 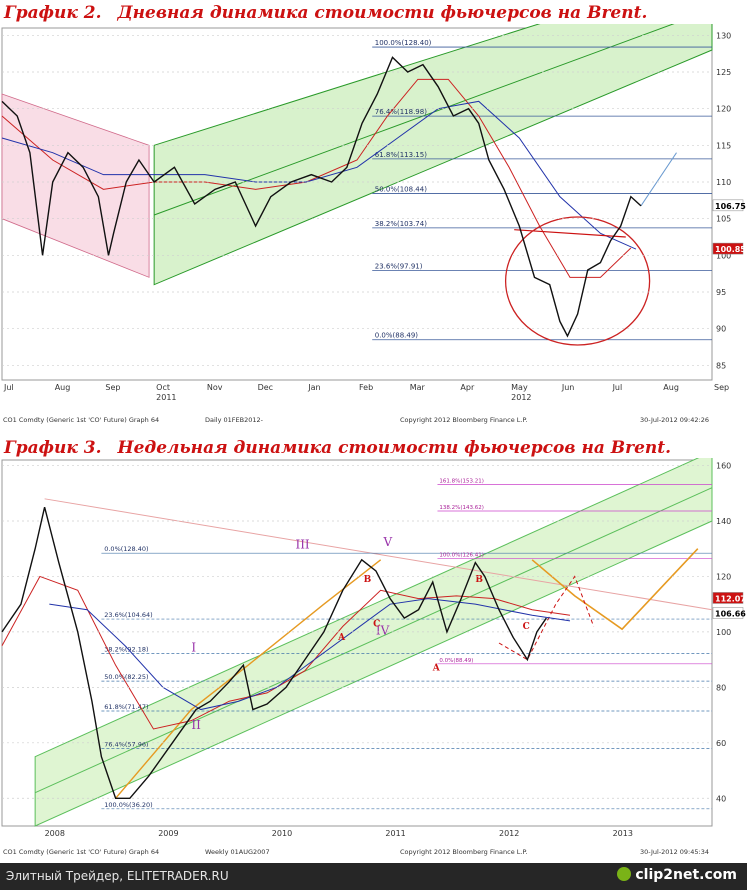 What do you see at coordinates (286, 652) in the screenshot?
I see `moving-average-red` at bounding box center [286, 652].